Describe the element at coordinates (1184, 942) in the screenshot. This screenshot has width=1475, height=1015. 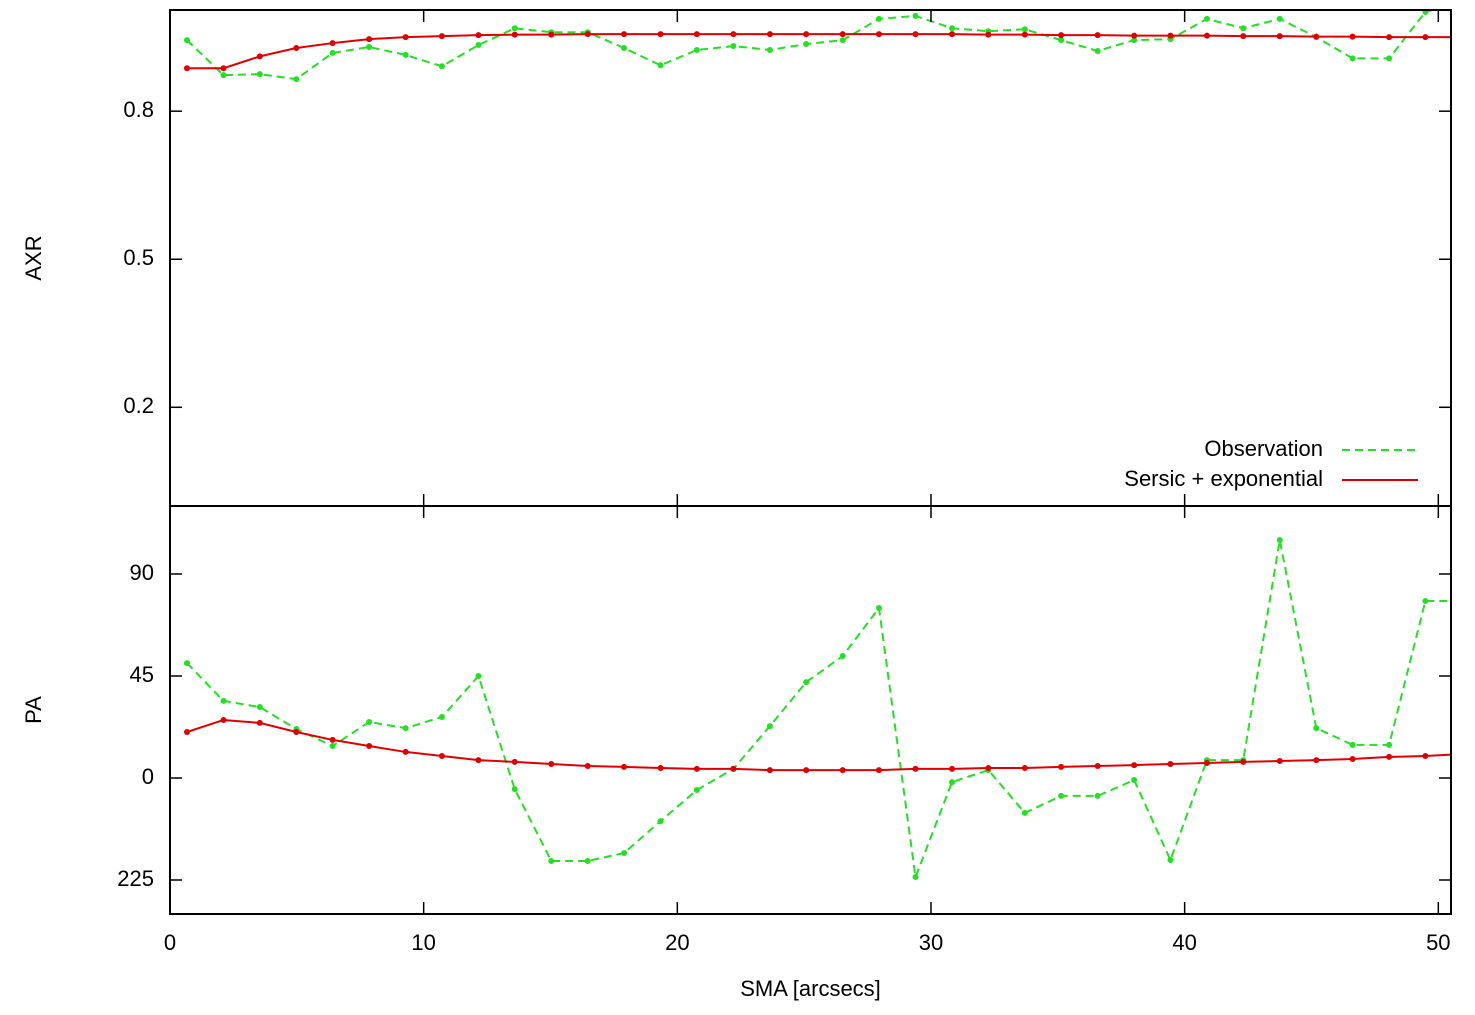
I see `x-tick-label: 40` at that location.